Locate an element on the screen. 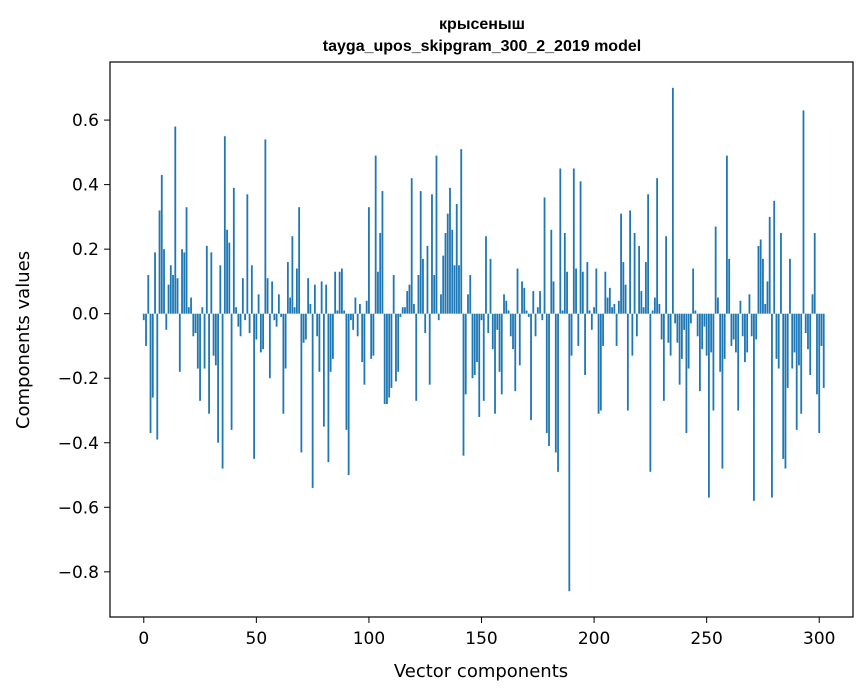 The image size is (867, 696). x-tick-label: 0 is located at coordinates (143, 639).